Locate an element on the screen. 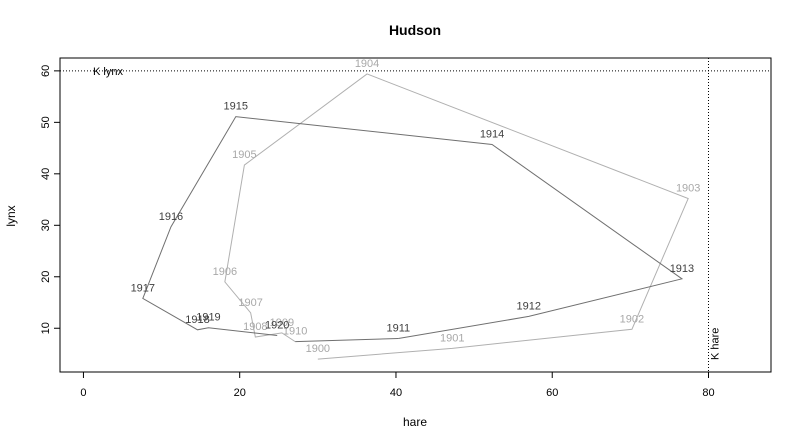  point-label-1910: 1910 is located at coordinates (295, 332).